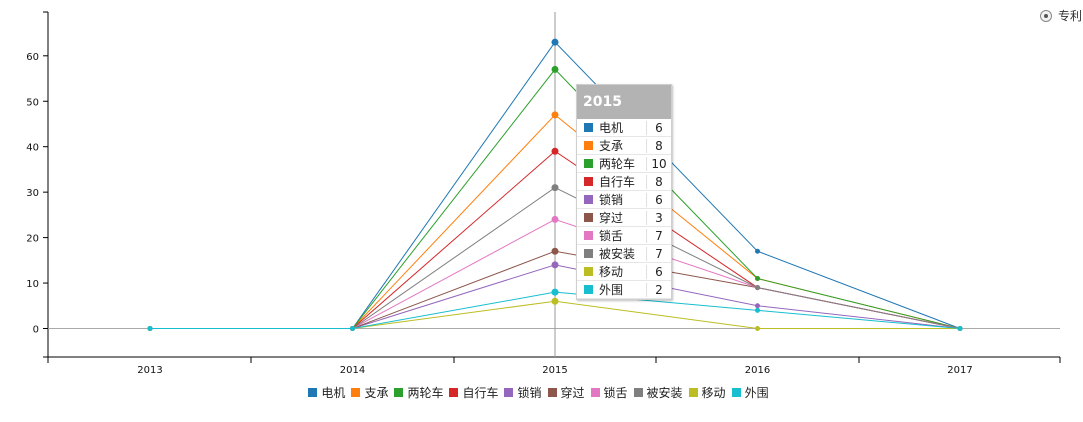  I want to click on series-mode-toggle: 专利, so click(1061, 15).